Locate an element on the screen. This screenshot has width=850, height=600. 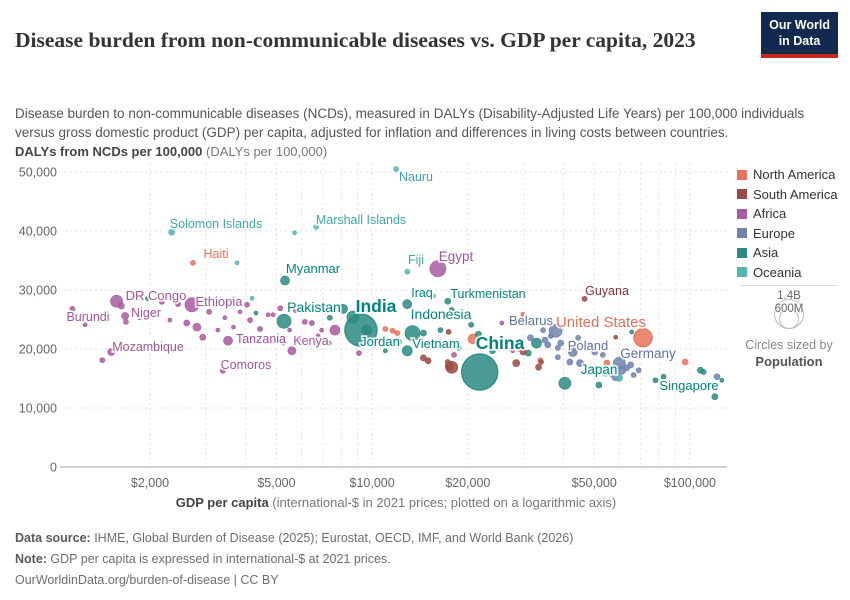
legend-item-oceania: Oceania is located at coordinates (792, 273).